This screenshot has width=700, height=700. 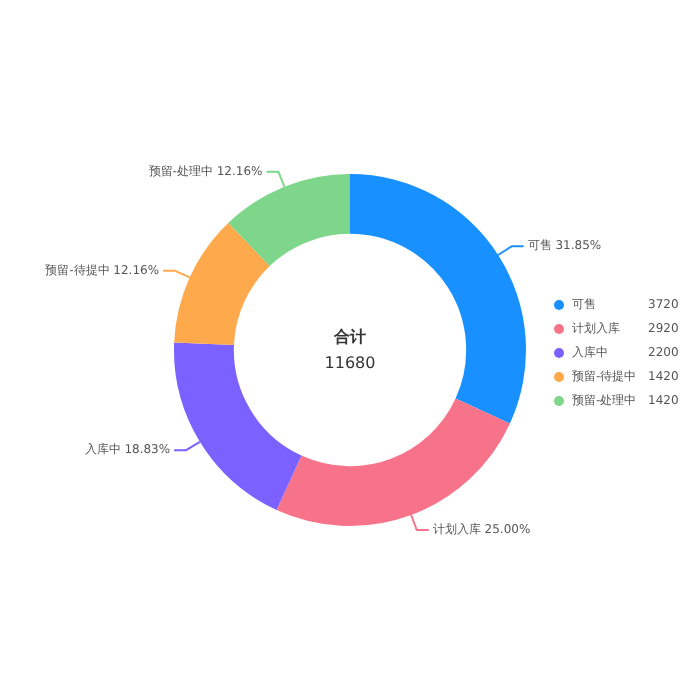 What do you see at coordinates (350, 363) in the screenshot?
I see `text: 11680` at bounding box center [350, 363].